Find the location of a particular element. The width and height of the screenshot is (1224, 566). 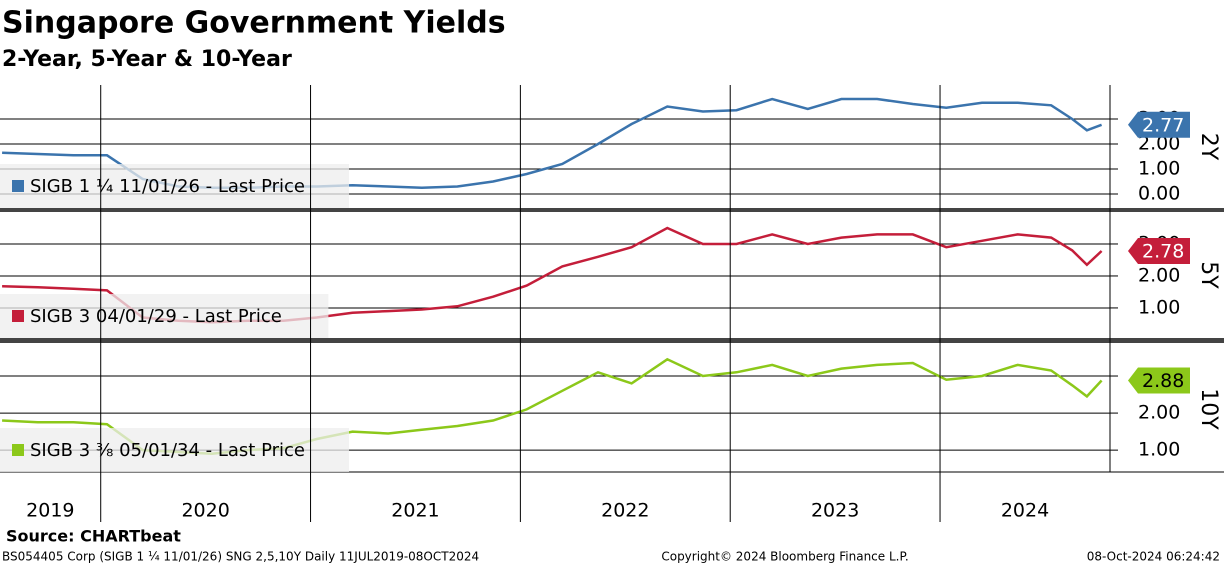

x-tick-label: 2024 is located at coordinates (1025, 511).